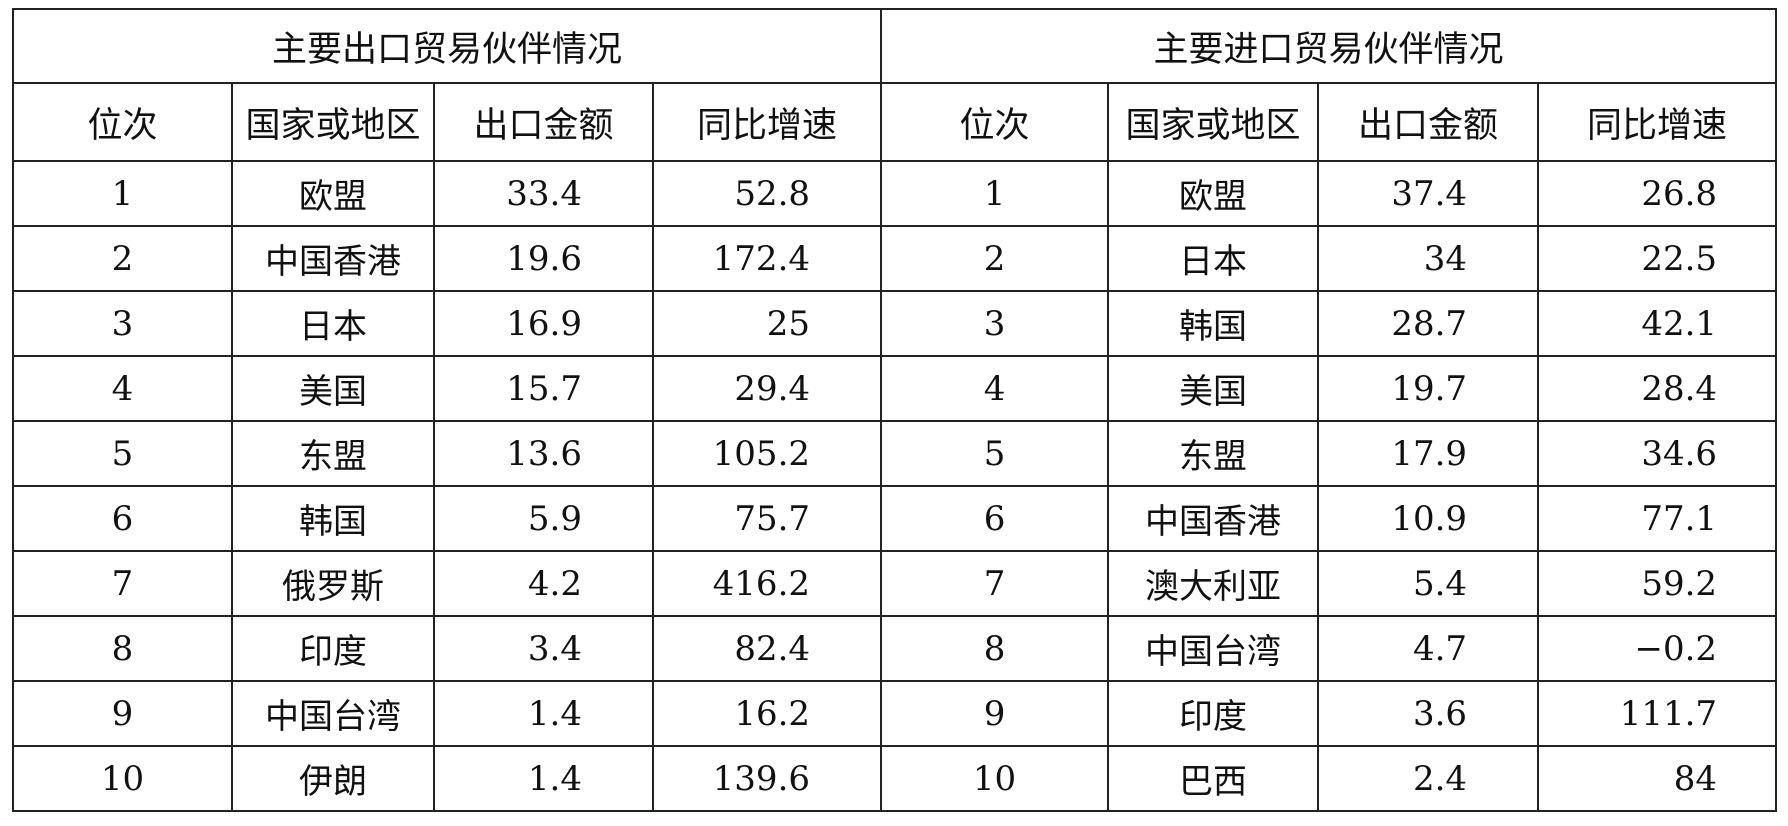 This screenshot has width=1788, height=826. Describe the element at coordinates (995, 518) in the screenshot. I see `import-rank-cell: 6` at that location.